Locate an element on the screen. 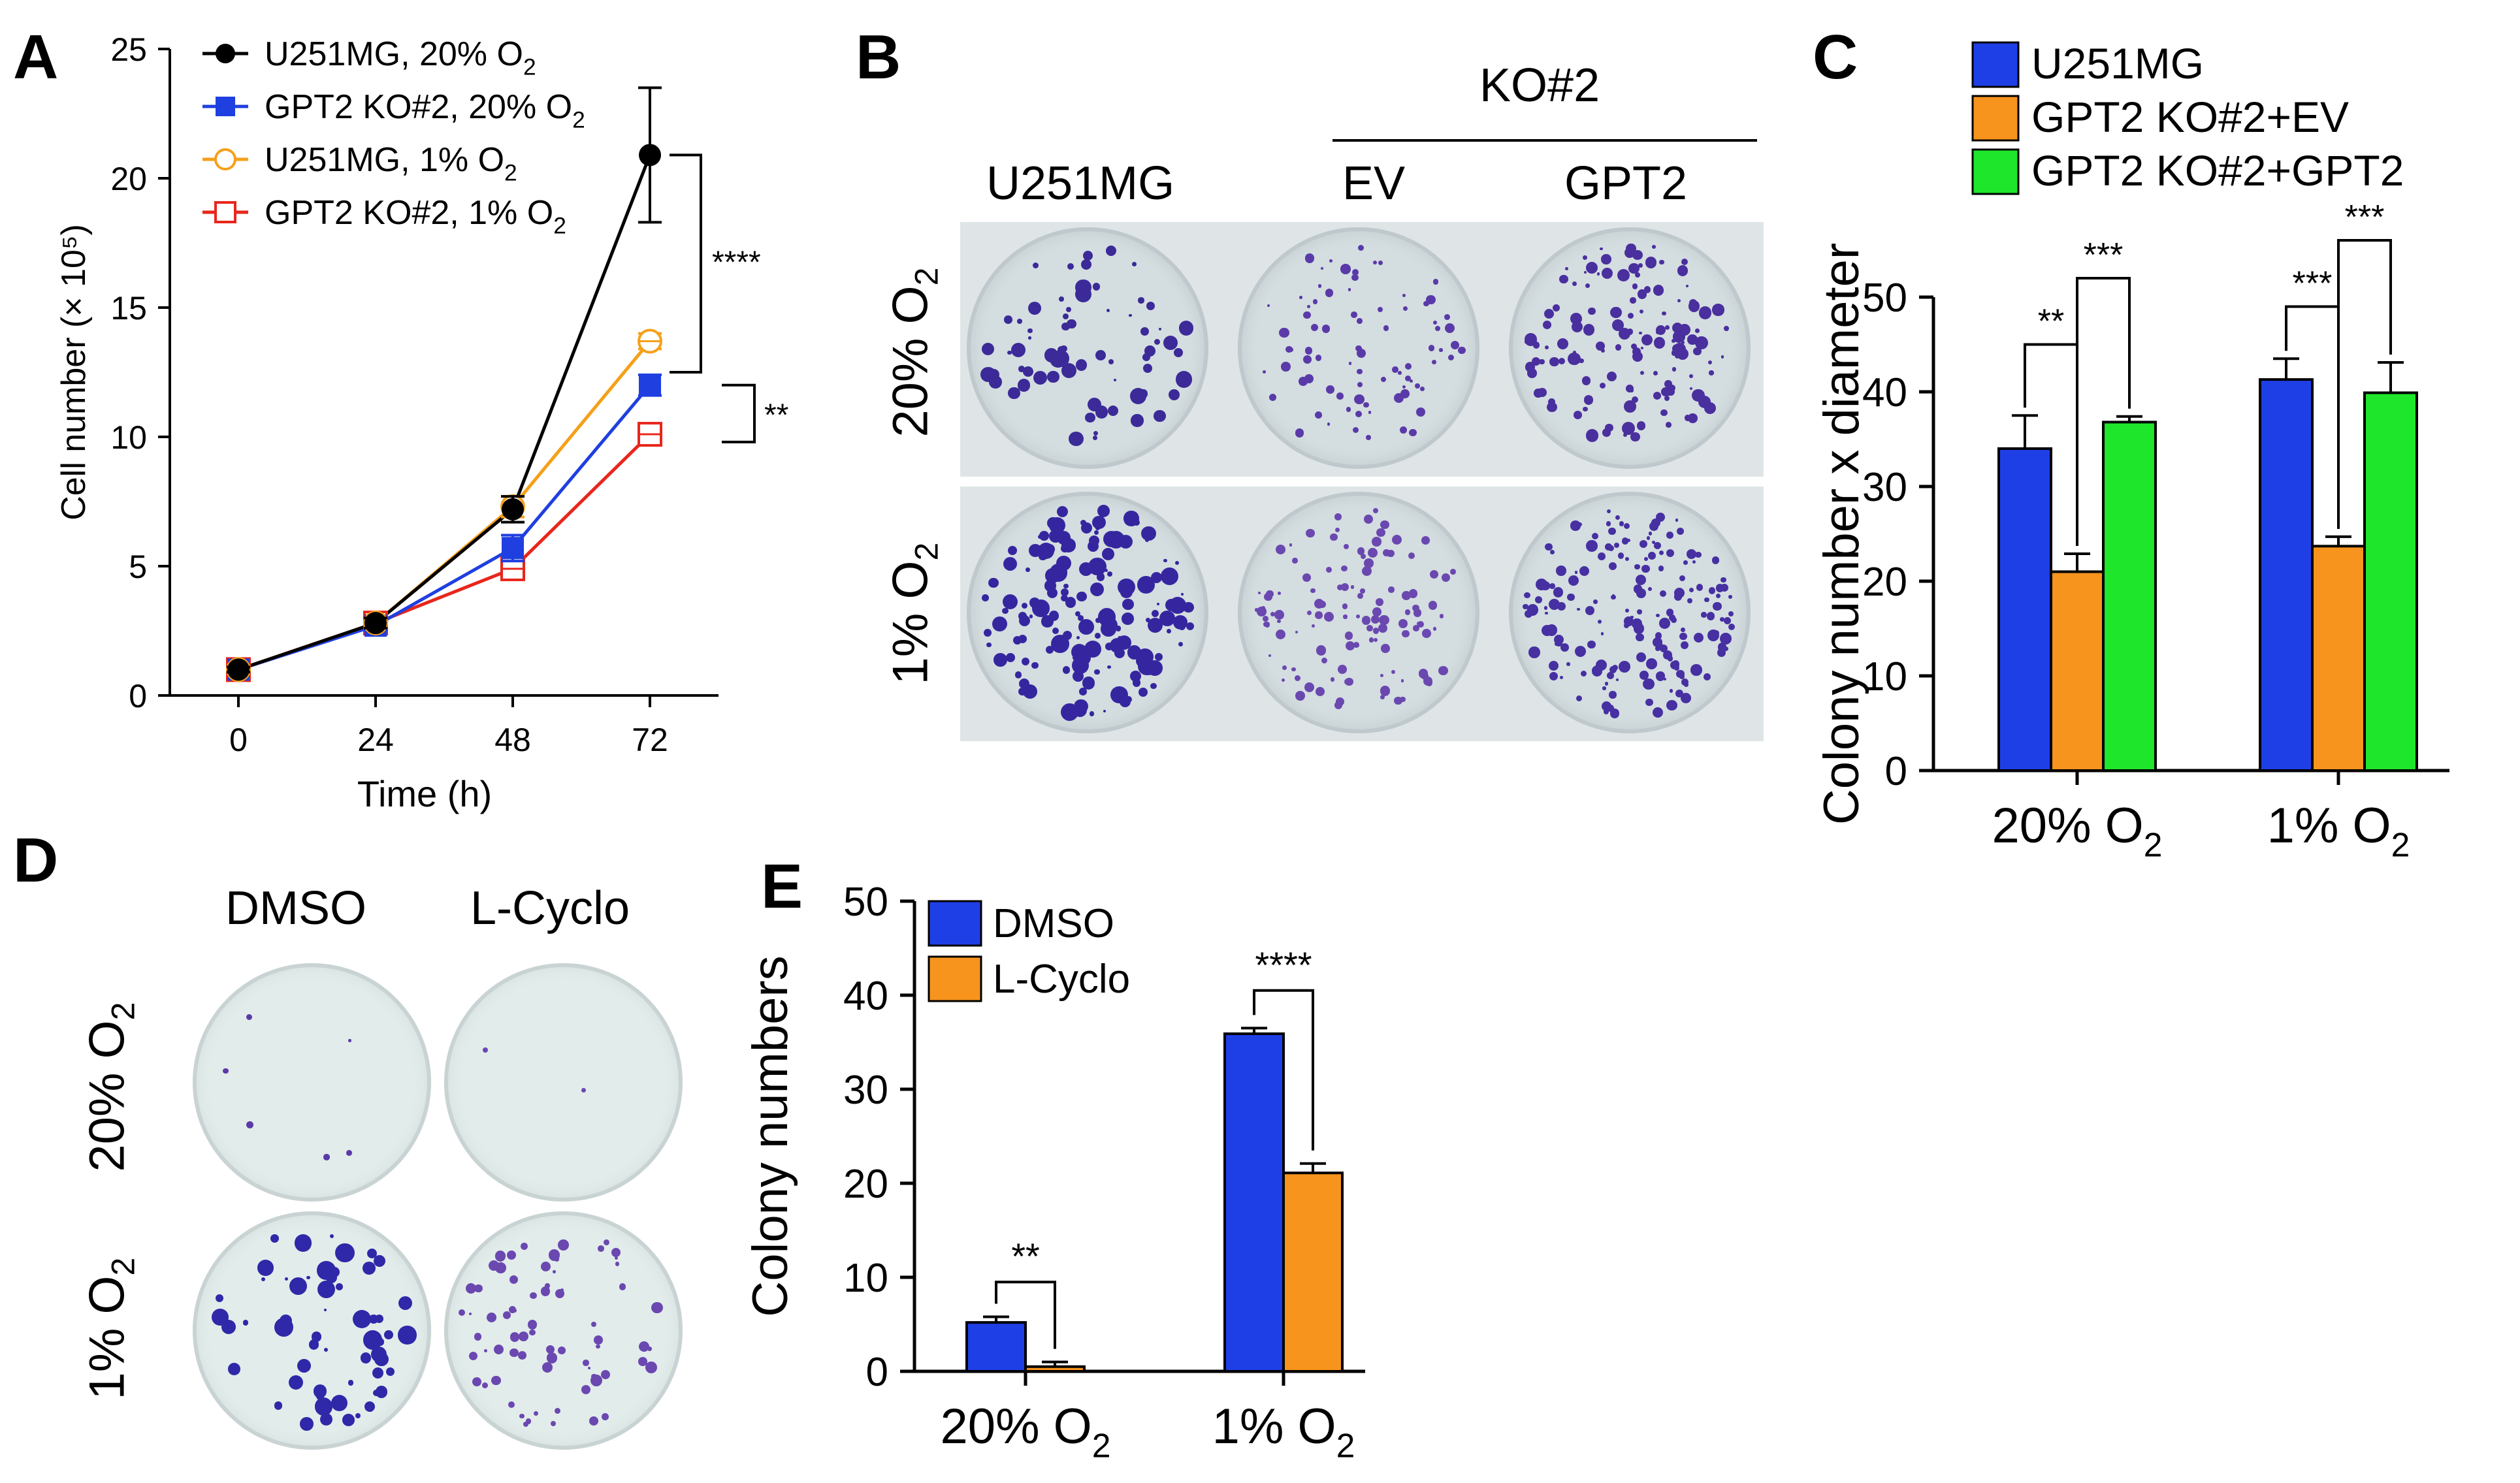  panel-d-row-label-1: 20% O2 is located at coordinates (110, 1087).